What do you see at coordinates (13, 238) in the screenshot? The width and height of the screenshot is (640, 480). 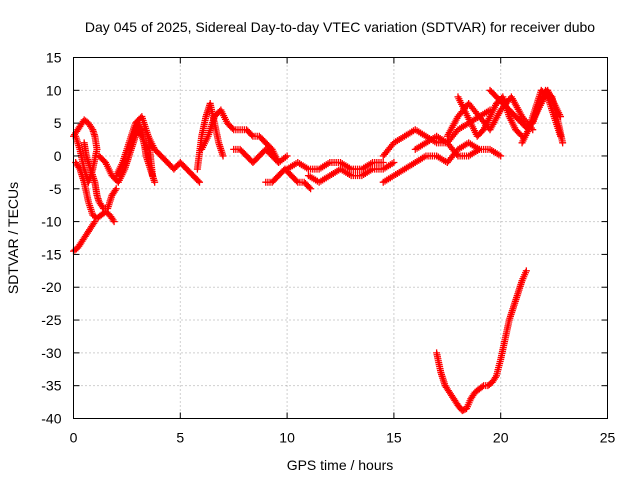 I see `y-axis-title: SDTVAR / TECUs` at bounding box center [13, 238].